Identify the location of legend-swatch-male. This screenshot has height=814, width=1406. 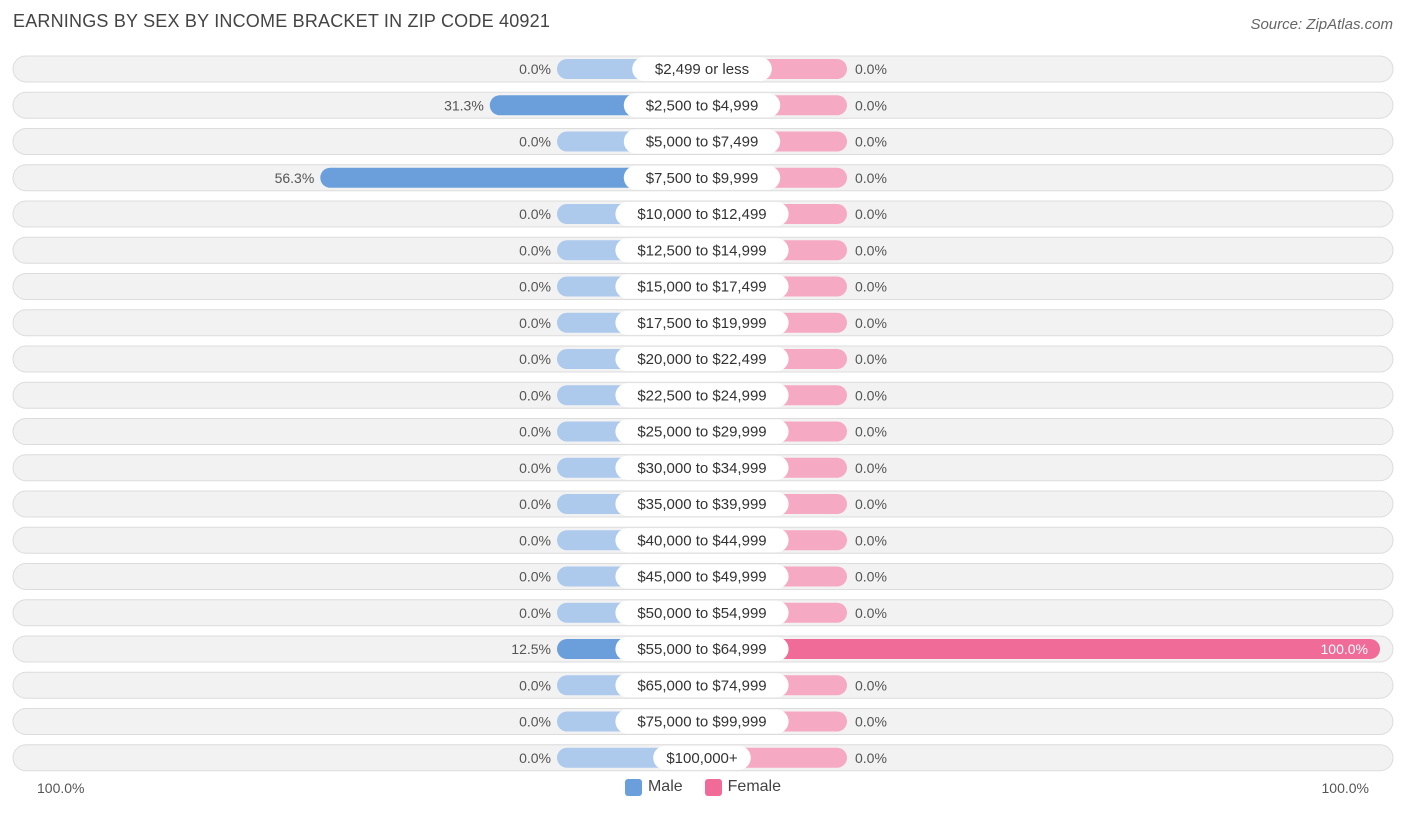
(633, 787).